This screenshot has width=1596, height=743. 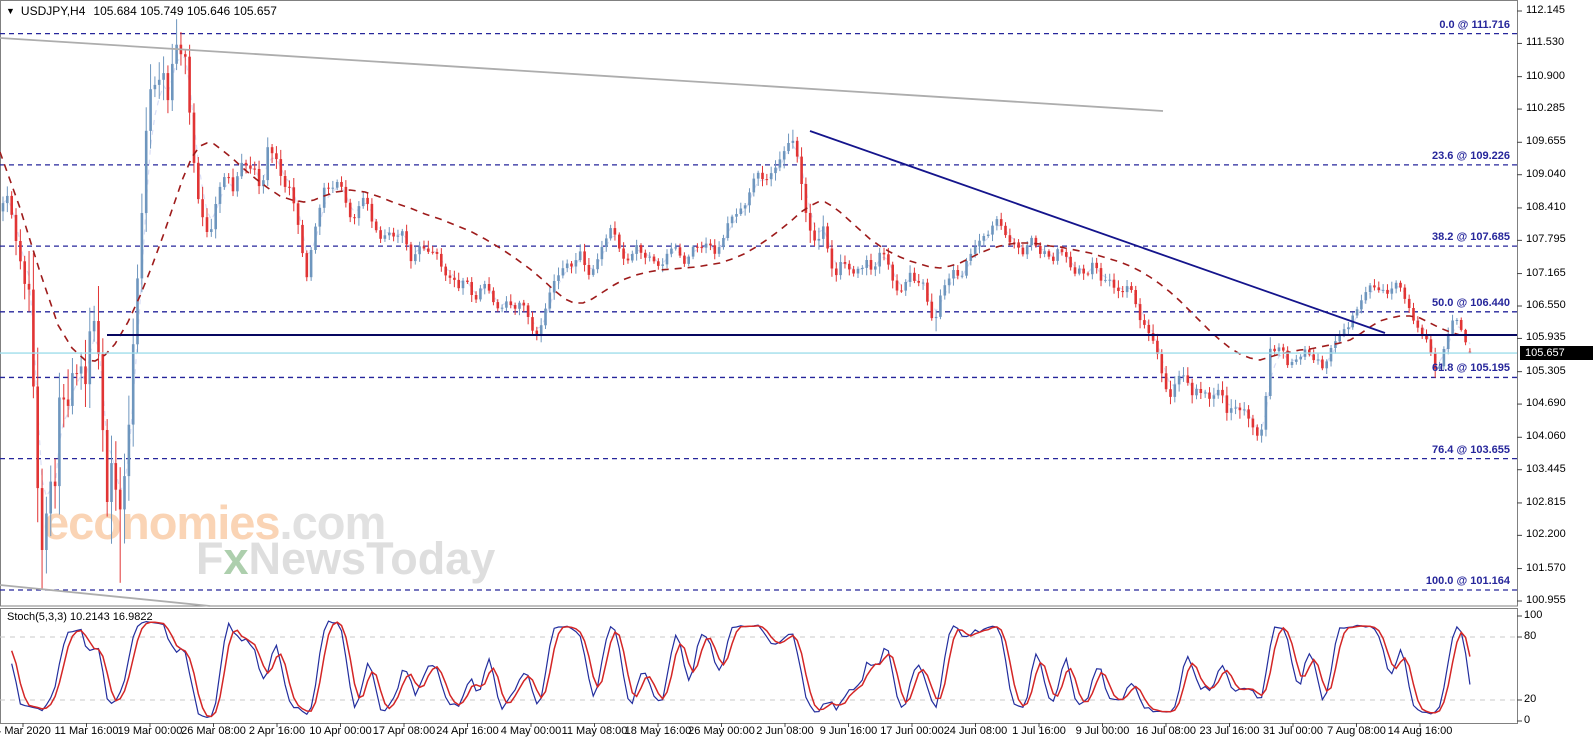 I want to click on navy-descending-trendline, so click(x=1097, y=232).